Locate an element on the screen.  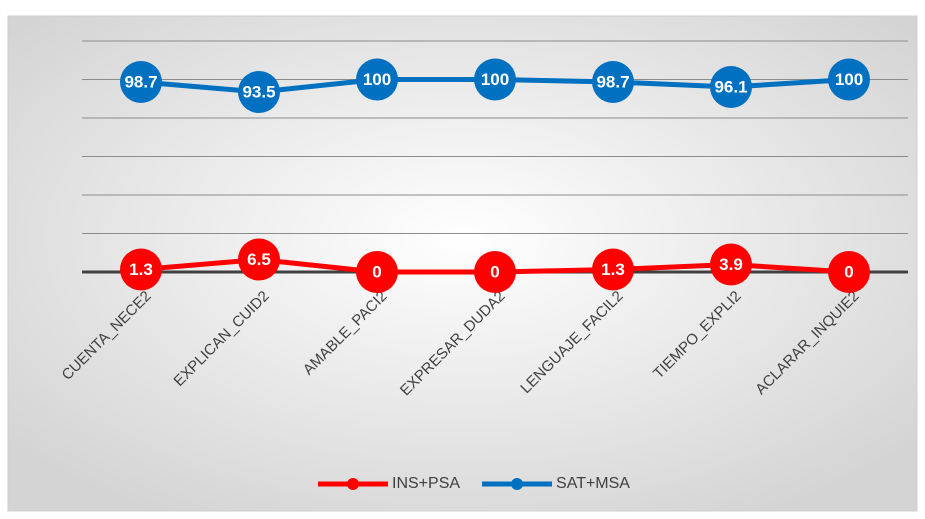
data-label: 93.5 is located at coordinates (258, 91).